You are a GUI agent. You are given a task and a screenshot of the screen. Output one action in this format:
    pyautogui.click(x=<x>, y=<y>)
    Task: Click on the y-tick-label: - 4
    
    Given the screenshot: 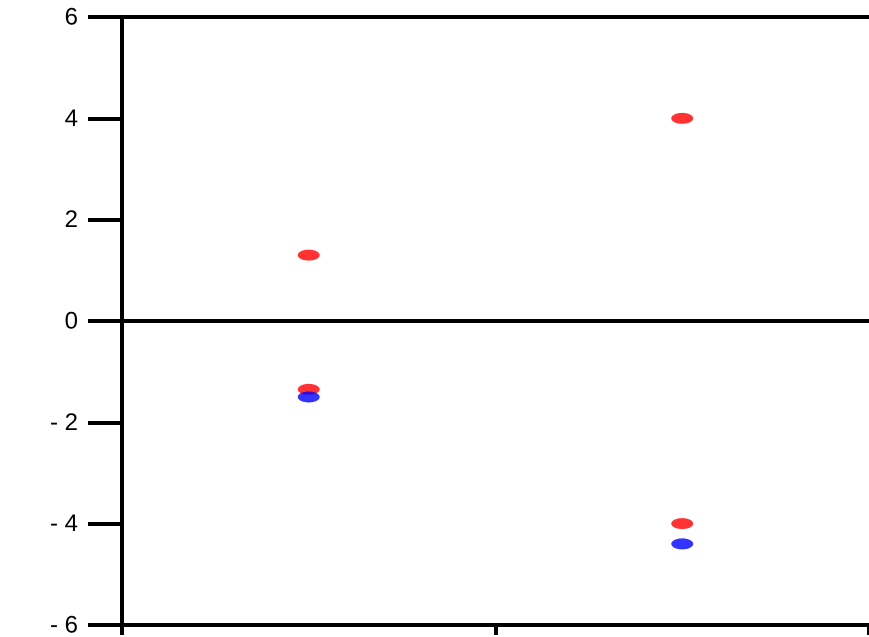 What is the action you would take?
    pyautogui.click(x=64, y=524)
    